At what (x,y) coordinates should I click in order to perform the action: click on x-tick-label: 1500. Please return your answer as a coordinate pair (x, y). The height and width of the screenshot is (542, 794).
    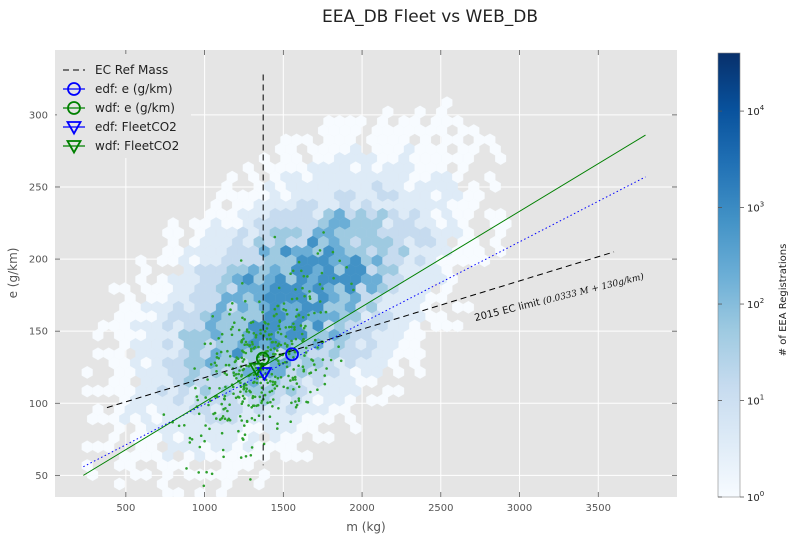
    Looking at the image, I should click on (283, 508).